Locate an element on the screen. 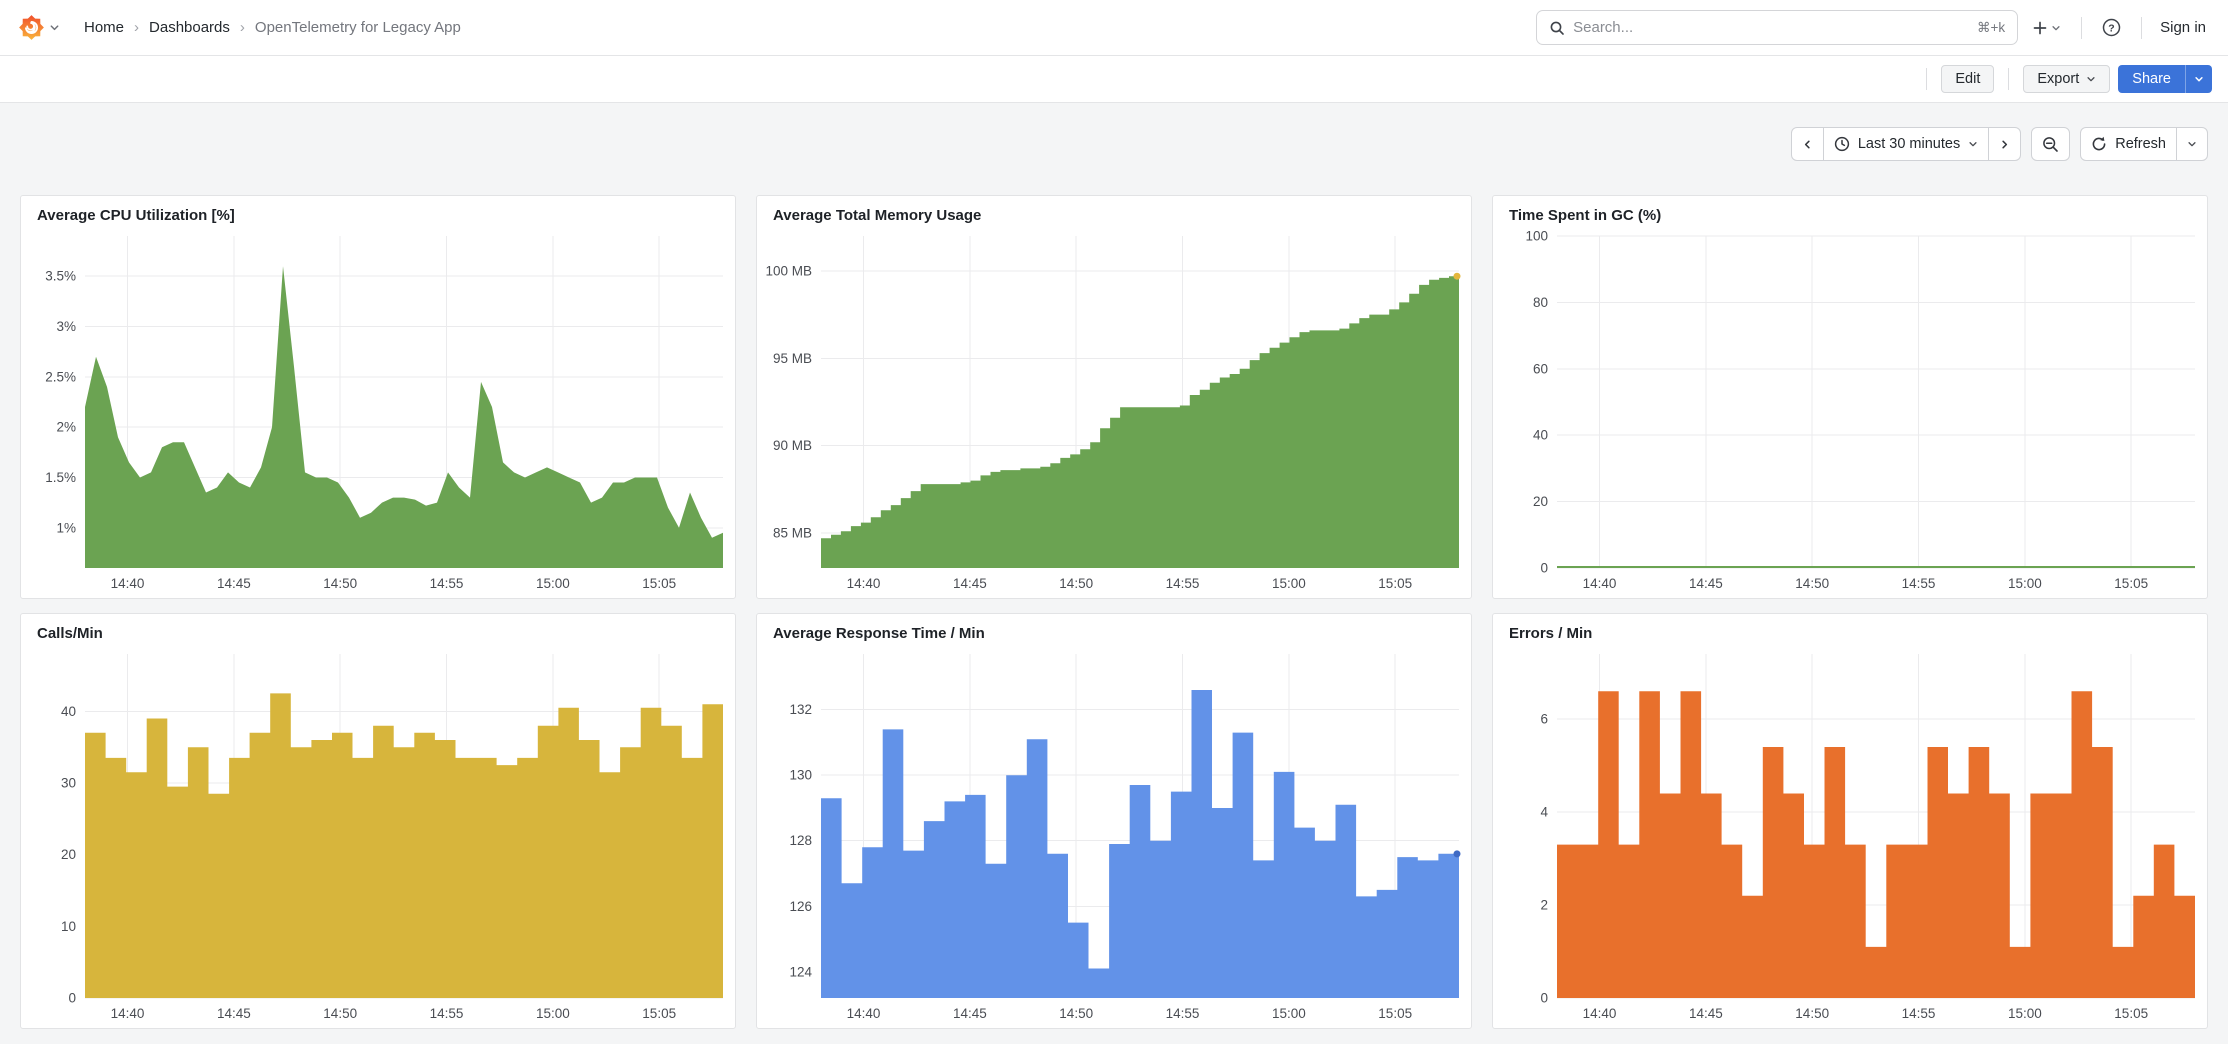  panel-title: Average Total Memory Usage is located at coordinates (877, 215).